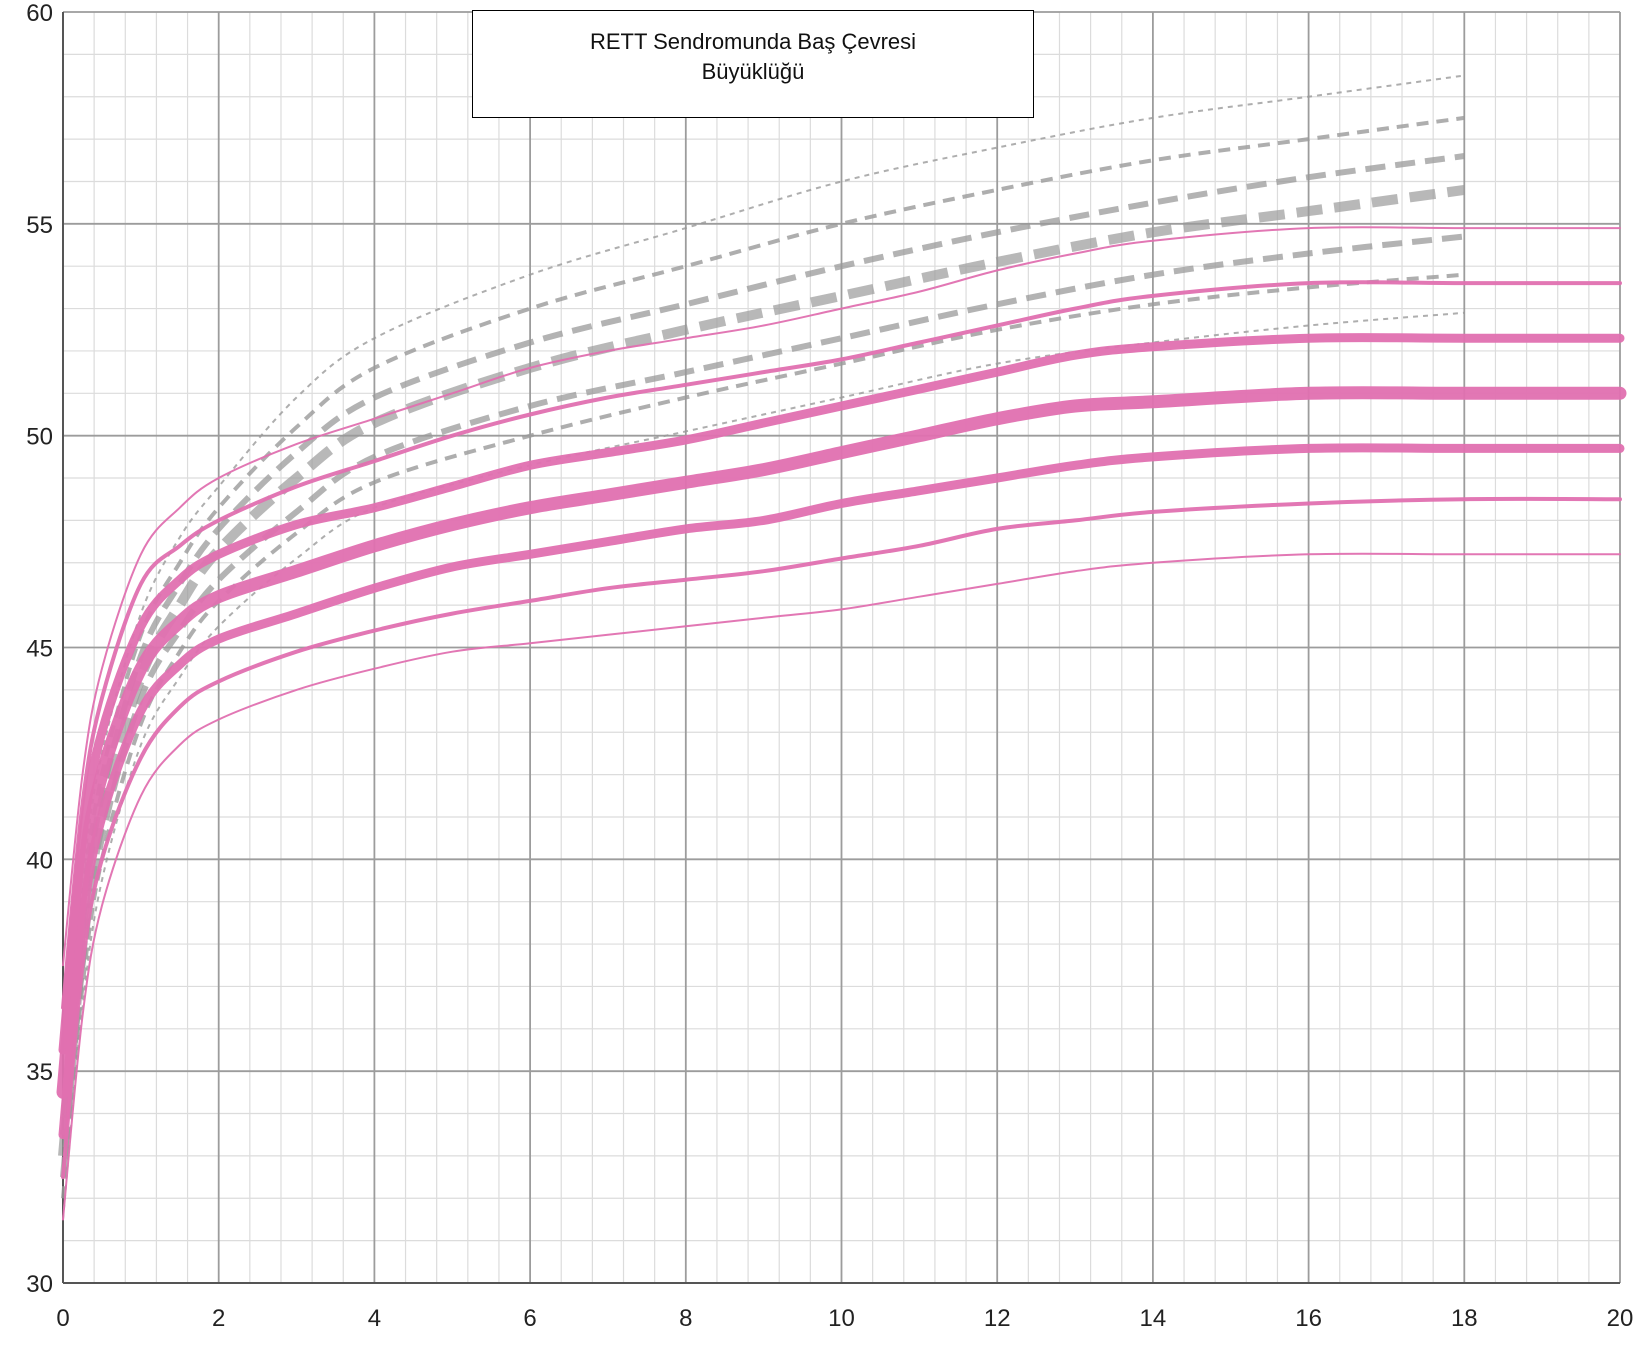  Describe the element at coordinates (39, 13) in the screenshot. I see `y-tick-label: 60` at that location.